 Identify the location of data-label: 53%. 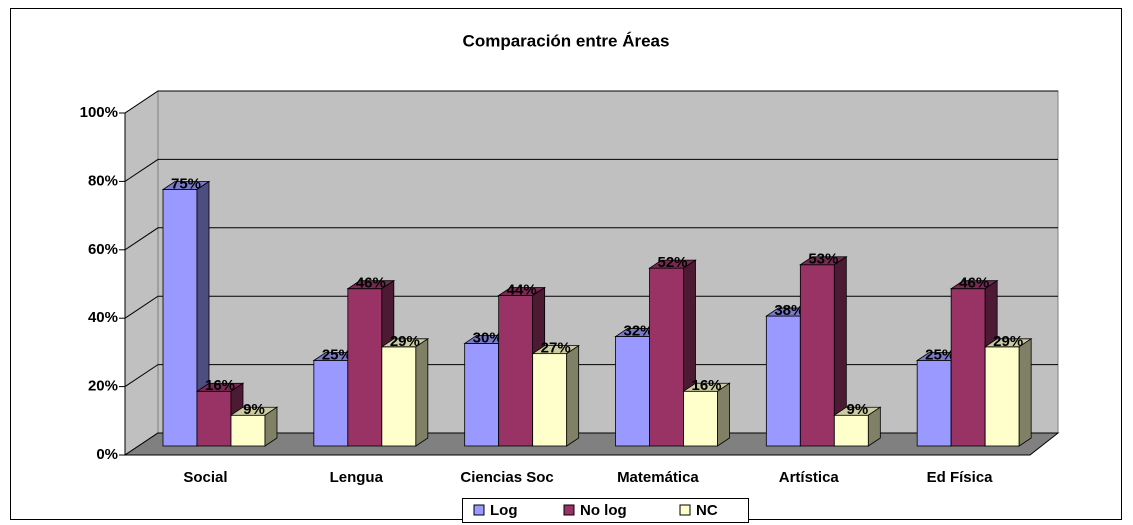
(823, 259).